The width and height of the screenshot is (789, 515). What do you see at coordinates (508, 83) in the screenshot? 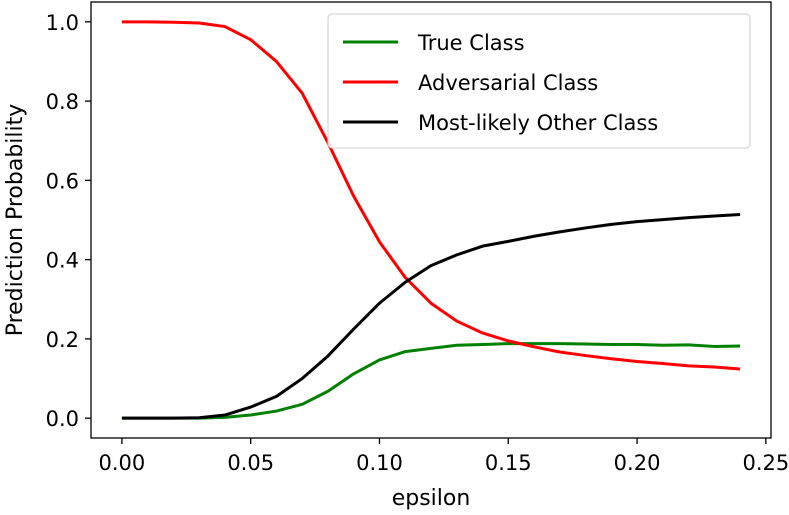
I see `legend-label-2: Adversarial Class` at bounding box center [508, 83].